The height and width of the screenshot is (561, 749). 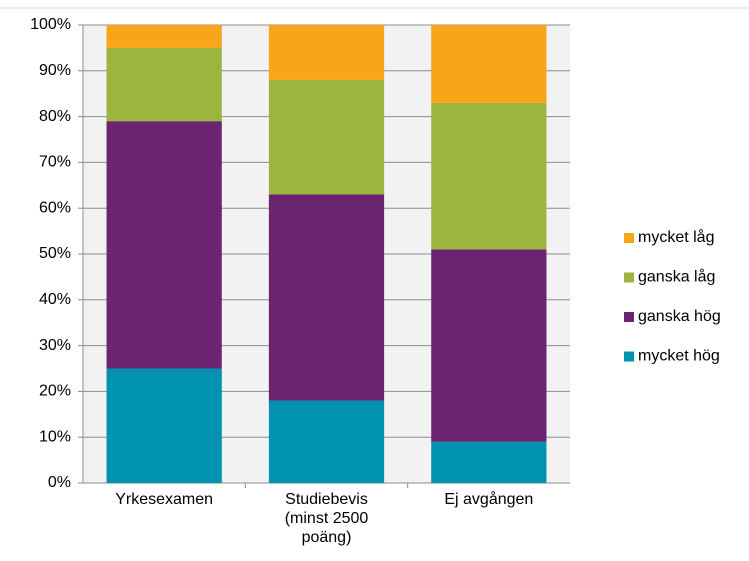 What do you see at coordinates (50, 24) in the screenshot?
I see `y-tick-label: 100%` at bounding box center [50, 24].